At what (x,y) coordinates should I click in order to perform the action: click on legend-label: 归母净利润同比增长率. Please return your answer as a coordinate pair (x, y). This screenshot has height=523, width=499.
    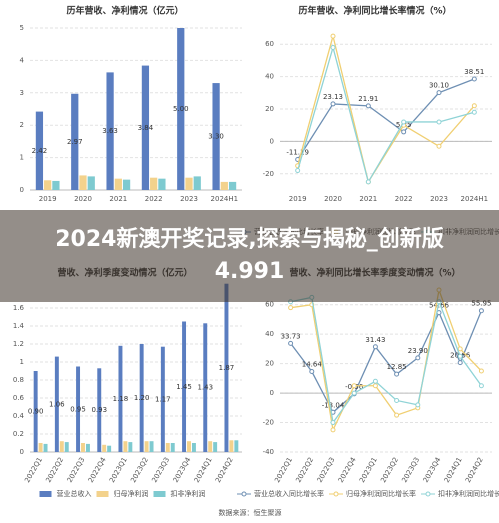
    Looking at the image, I should click on (381, 493).